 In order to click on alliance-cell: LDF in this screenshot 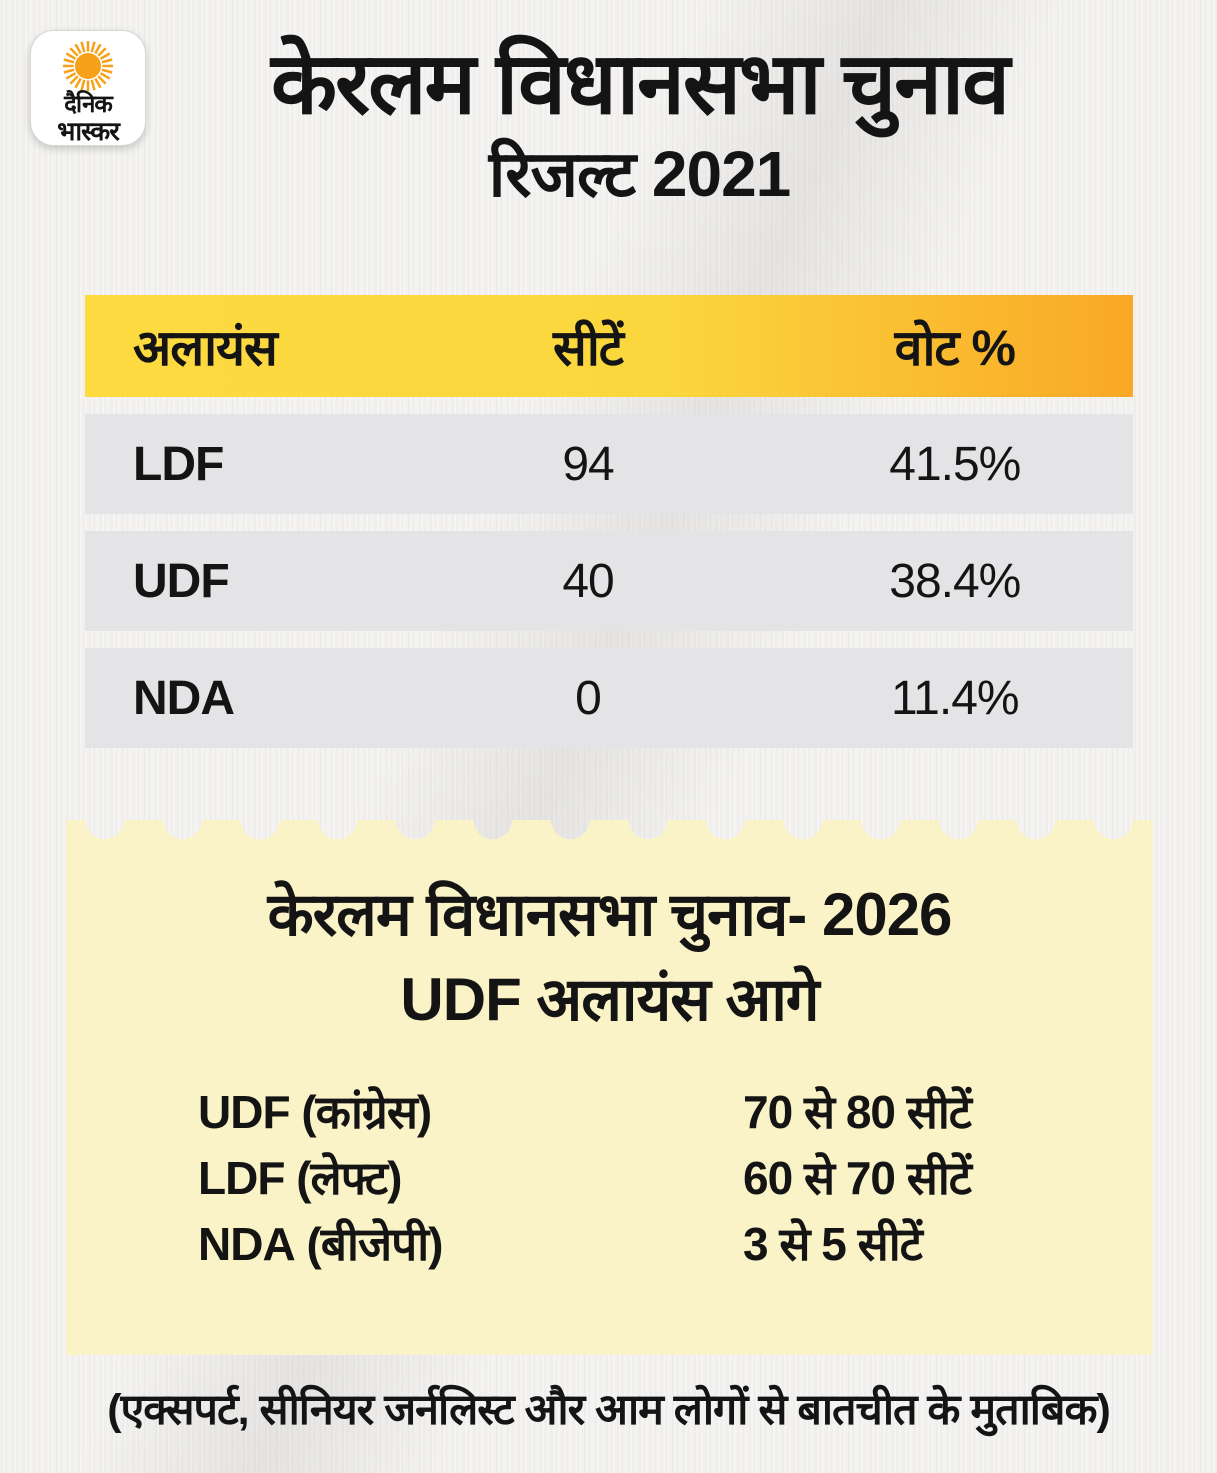, I will do `click(178, 464)`.